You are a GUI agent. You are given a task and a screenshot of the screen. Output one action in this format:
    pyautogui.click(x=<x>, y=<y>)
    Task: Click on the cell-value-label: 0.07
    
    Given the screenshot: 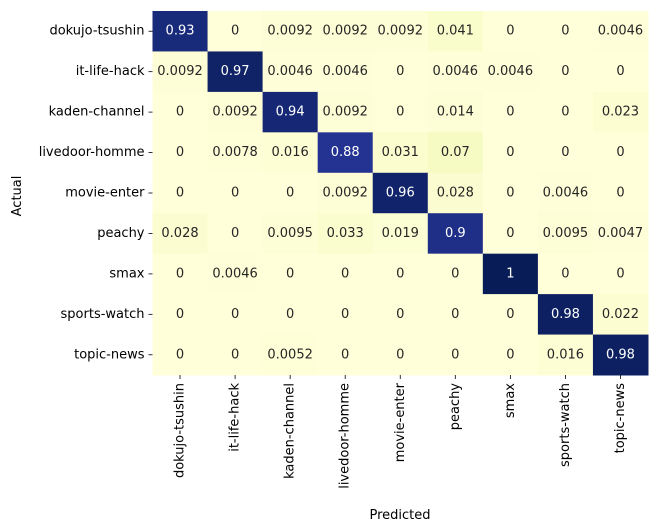 What is the action you would take?
    pyautogui.click(x=455, y=152)
    